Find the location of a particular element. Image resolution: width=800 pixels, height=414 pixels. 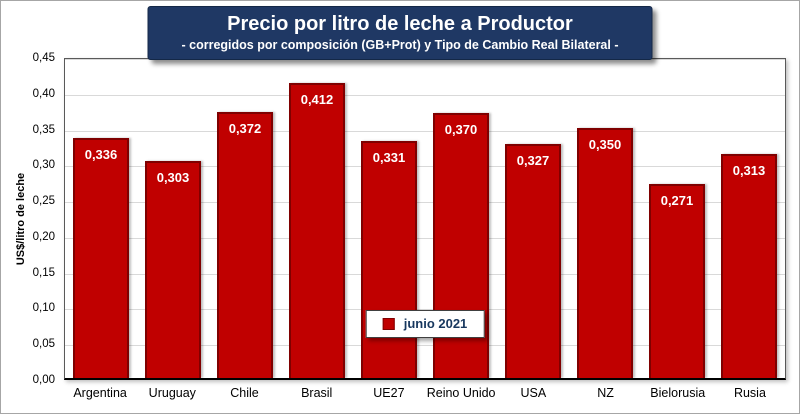

bar-value-label: 0,350 is located at coordinates (605, 144).